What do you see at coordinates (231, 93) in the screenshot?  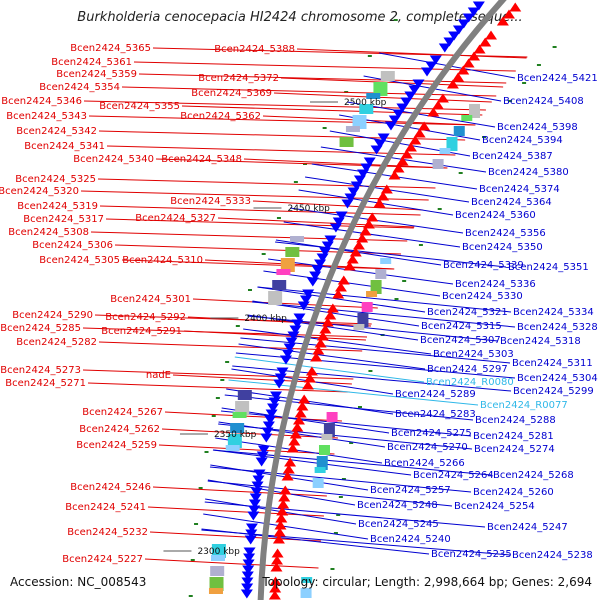 I see `left-gene-label: Bcen2424_5369` at bounding box center [231, 93].